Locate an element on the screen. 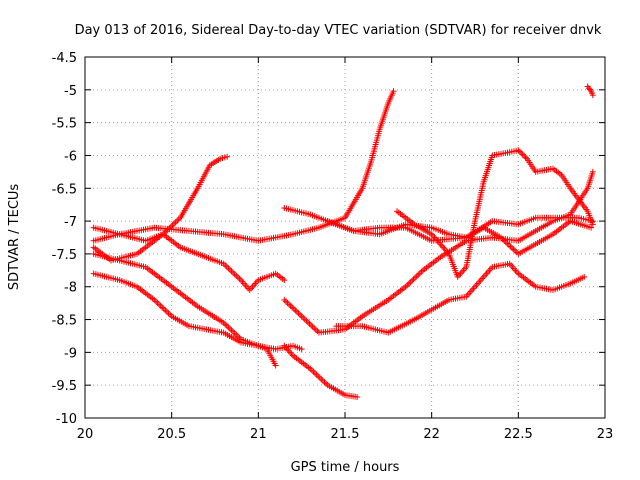 Image resolution: width=640 pixels, height=480 pixels. y-tick-label: -5 is located at coordinates (70, 91).